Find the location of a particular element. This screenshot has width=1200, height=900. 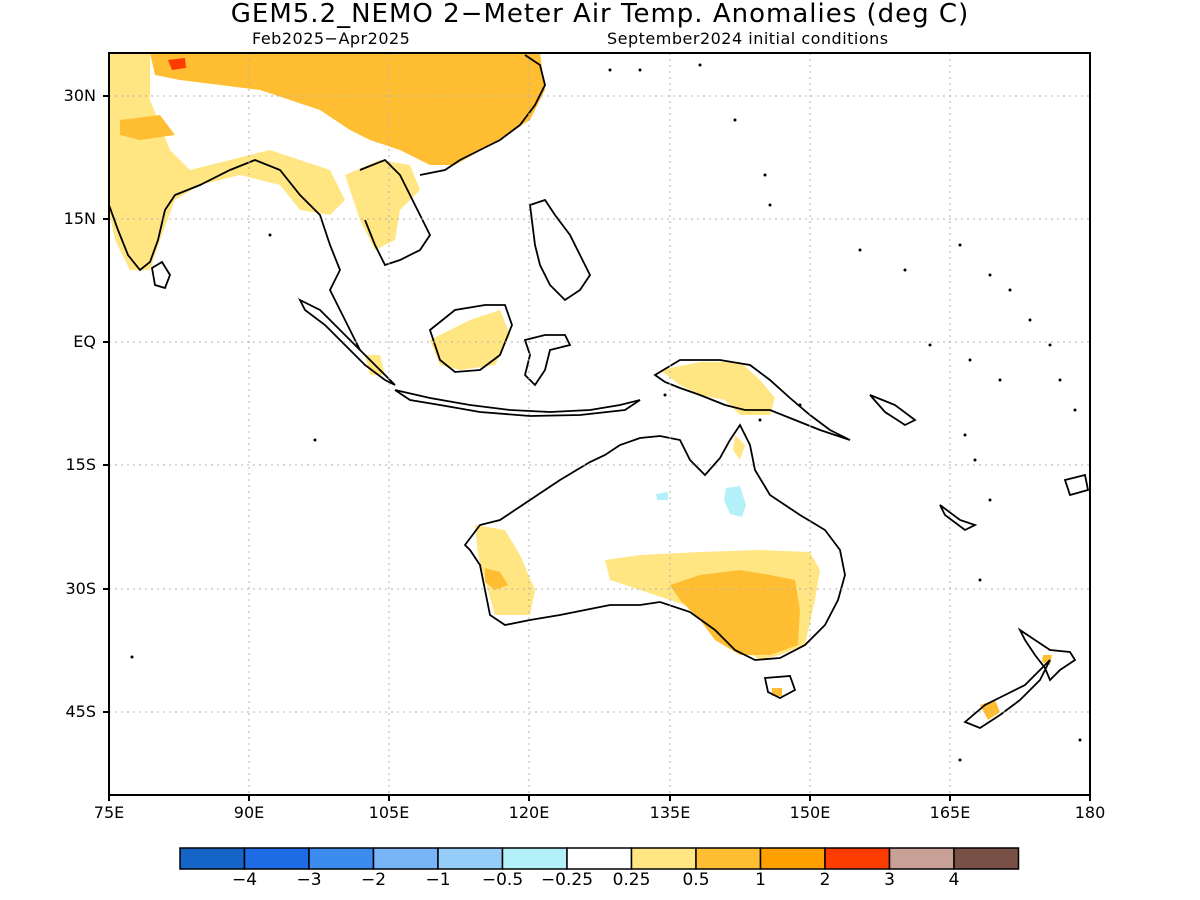

colorbar-label-0: −4 is located at coordinates (244, 880).